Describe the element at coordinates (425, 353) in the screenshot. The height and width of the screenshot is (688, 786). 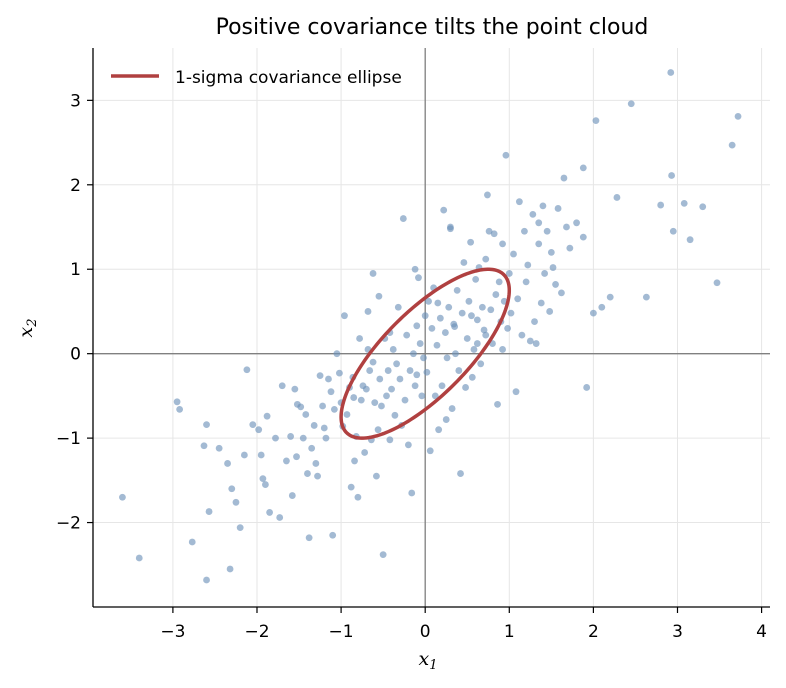
I see `covariance-ellipse` at that location.